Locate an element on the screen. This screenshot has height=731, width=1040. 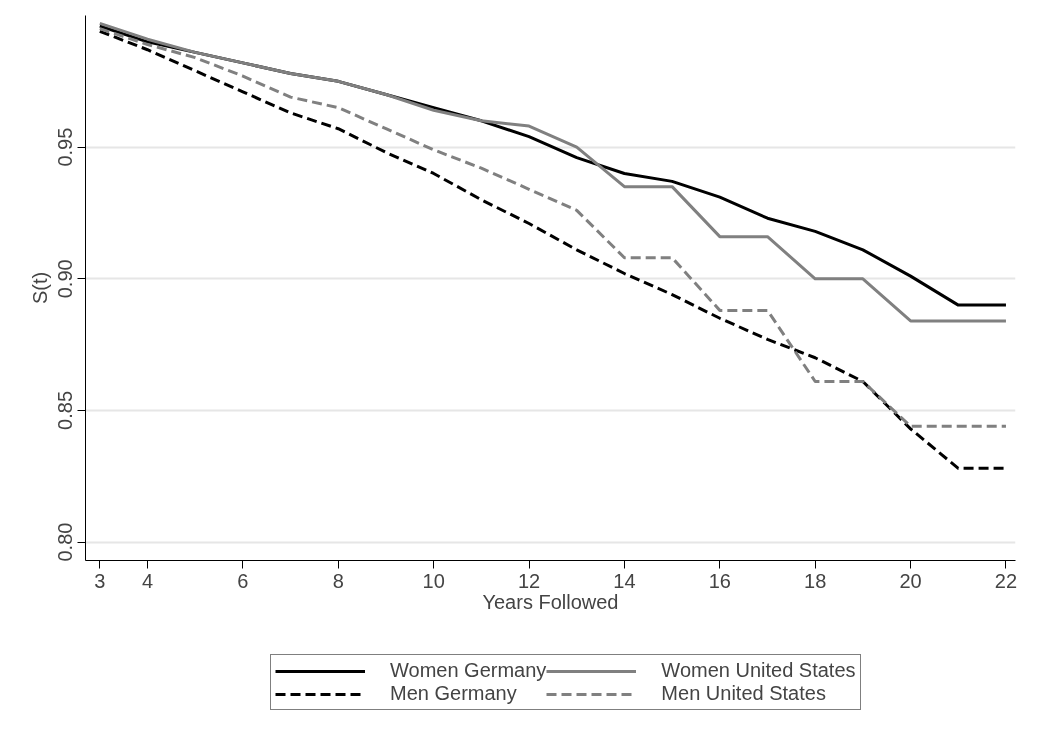
x-tick-label: 10 is located at coordinates (433, 580).